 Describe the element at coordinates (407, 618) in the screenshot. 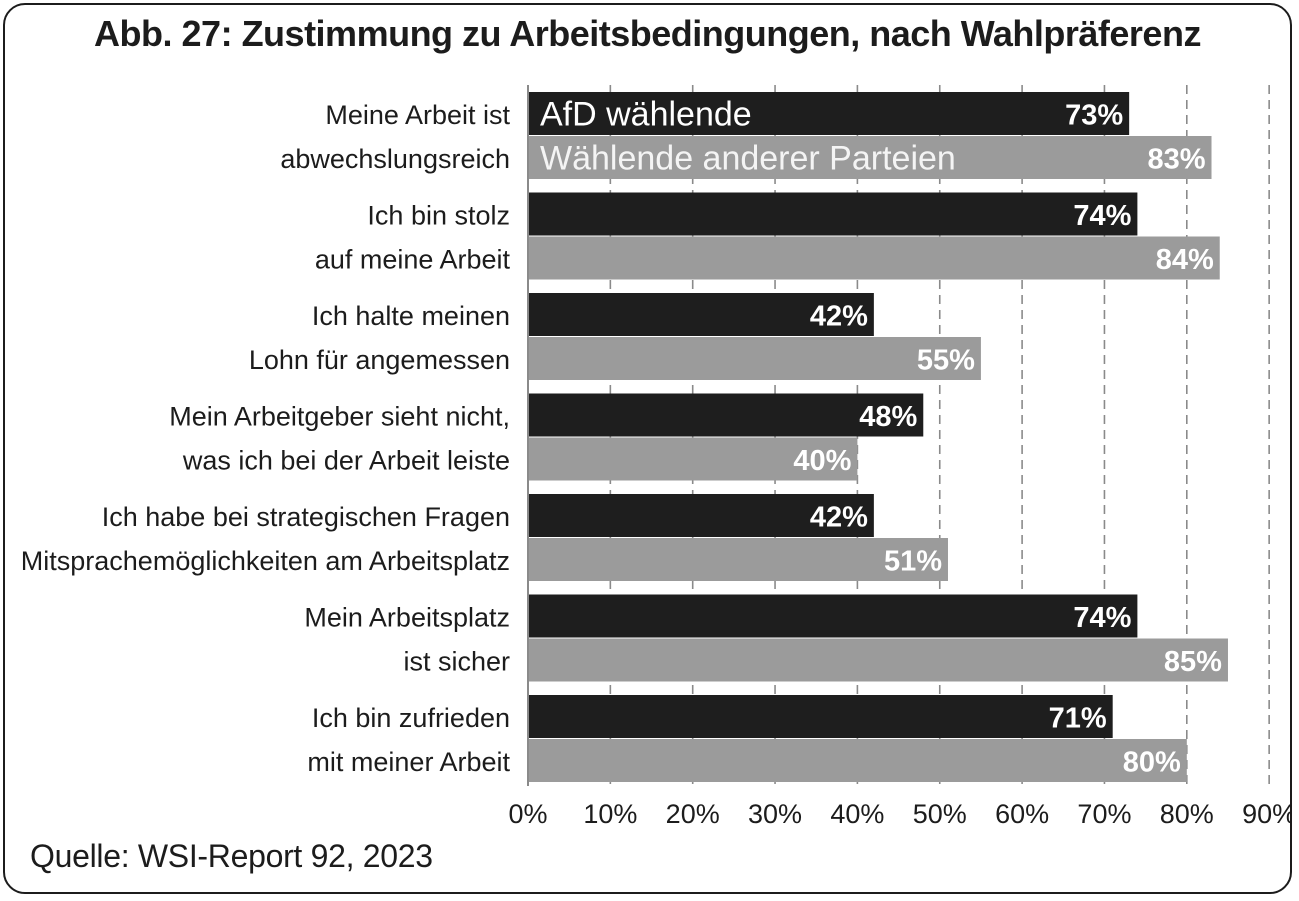

I see `category-label: Mein Arbeitsplatz` at that location.